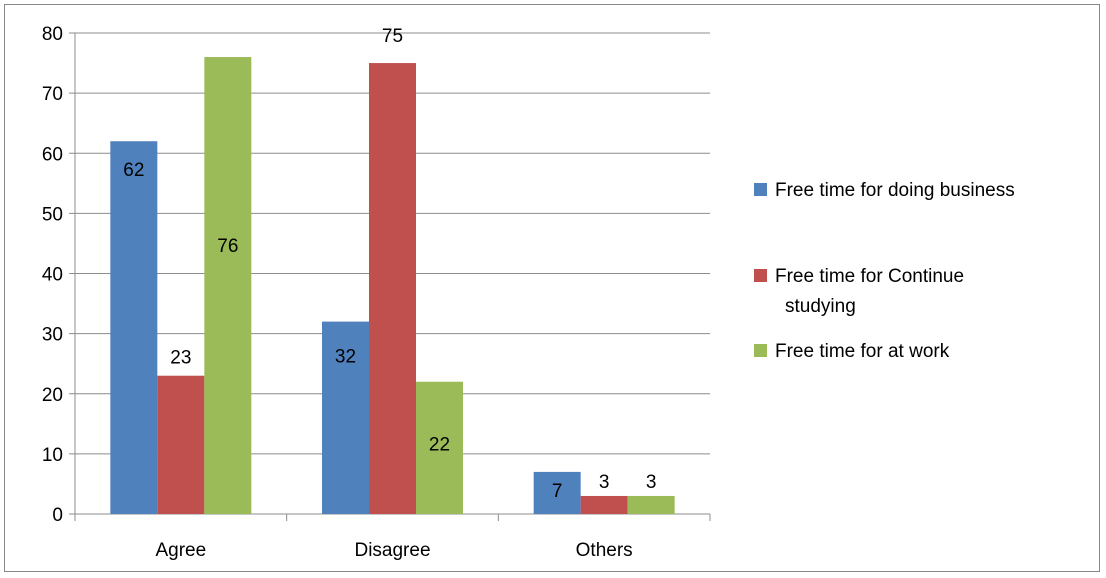  I want to click on x-tick-label: Others, so click(604, 550).